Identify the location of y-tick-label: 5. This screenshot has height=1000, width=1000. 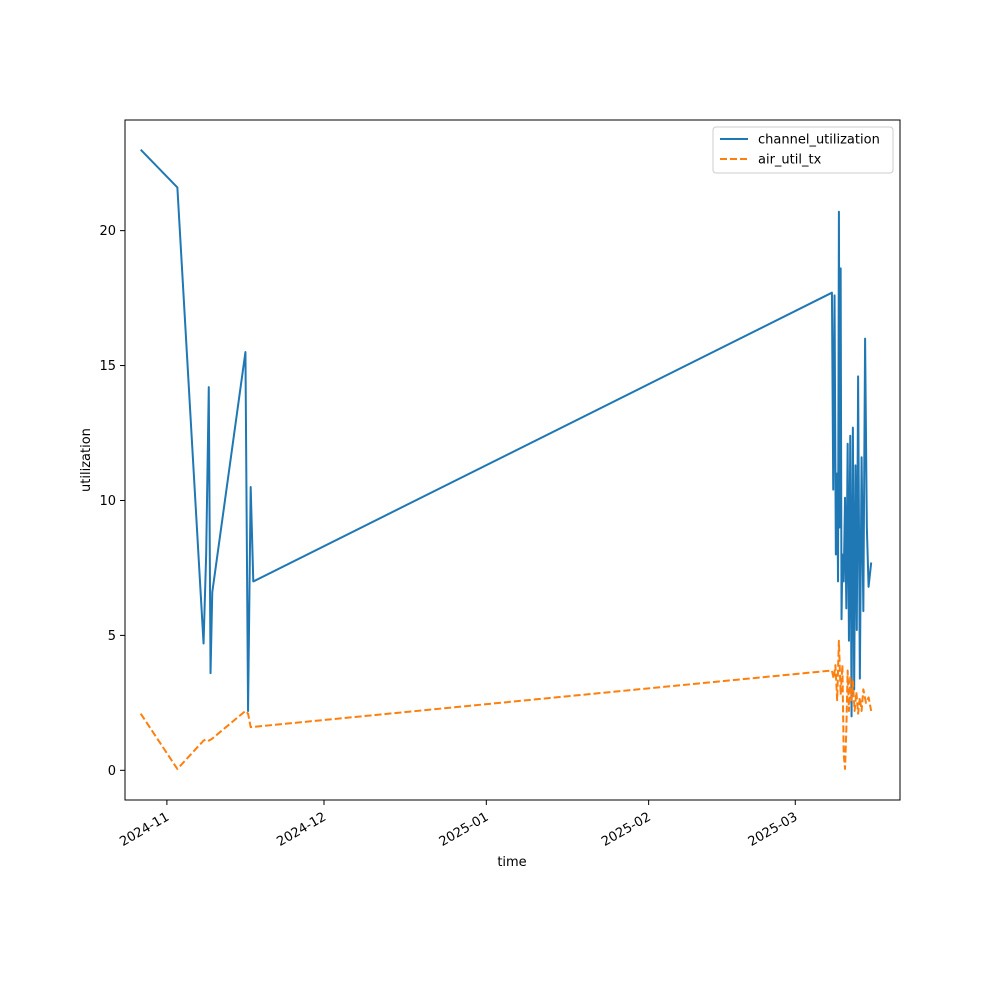
(112, 636).